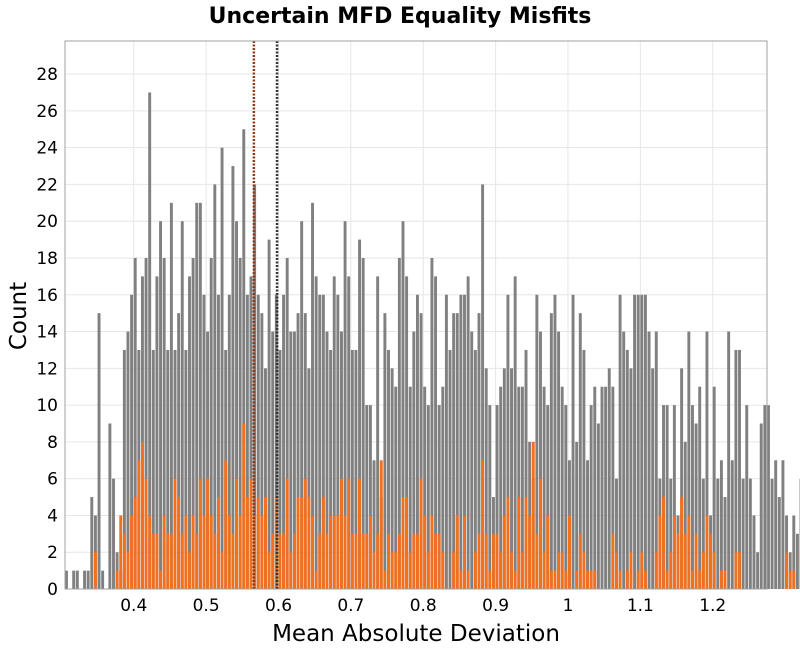 This screenshot has width=800, height=650. Describe the element at coordinates (416, 634) in the screenshot. I see `x-axis-label: Mean Absolute Deviation` at that location.